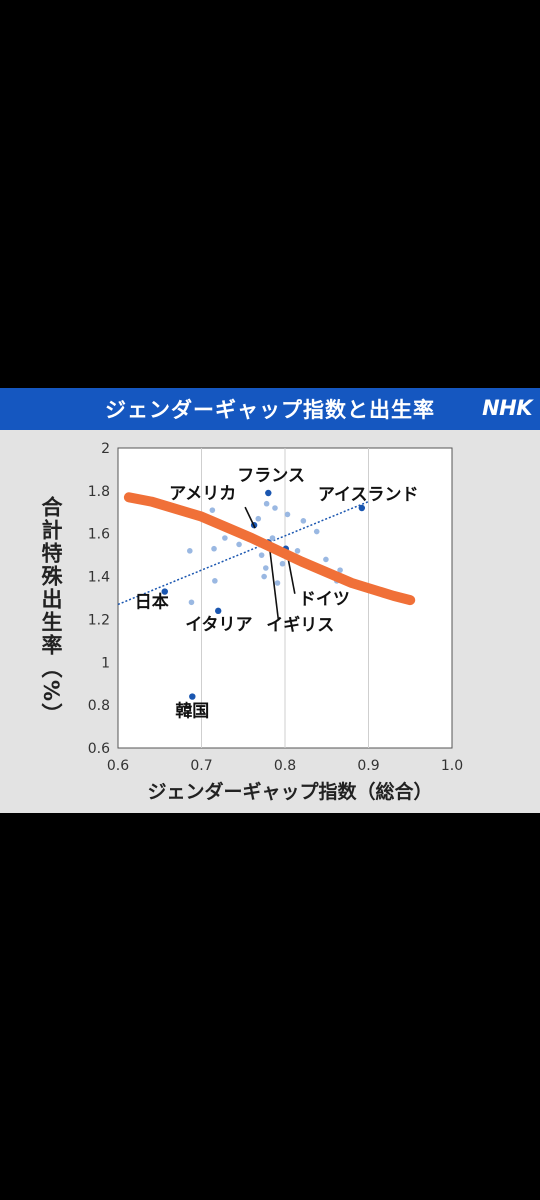 Image resolution: width=540 pixels, height=1200 pixels. What do you see at coordinates (105, 663) in the screenshot?
I see `y-tick-label: 1` at bounding box center [105, 663].